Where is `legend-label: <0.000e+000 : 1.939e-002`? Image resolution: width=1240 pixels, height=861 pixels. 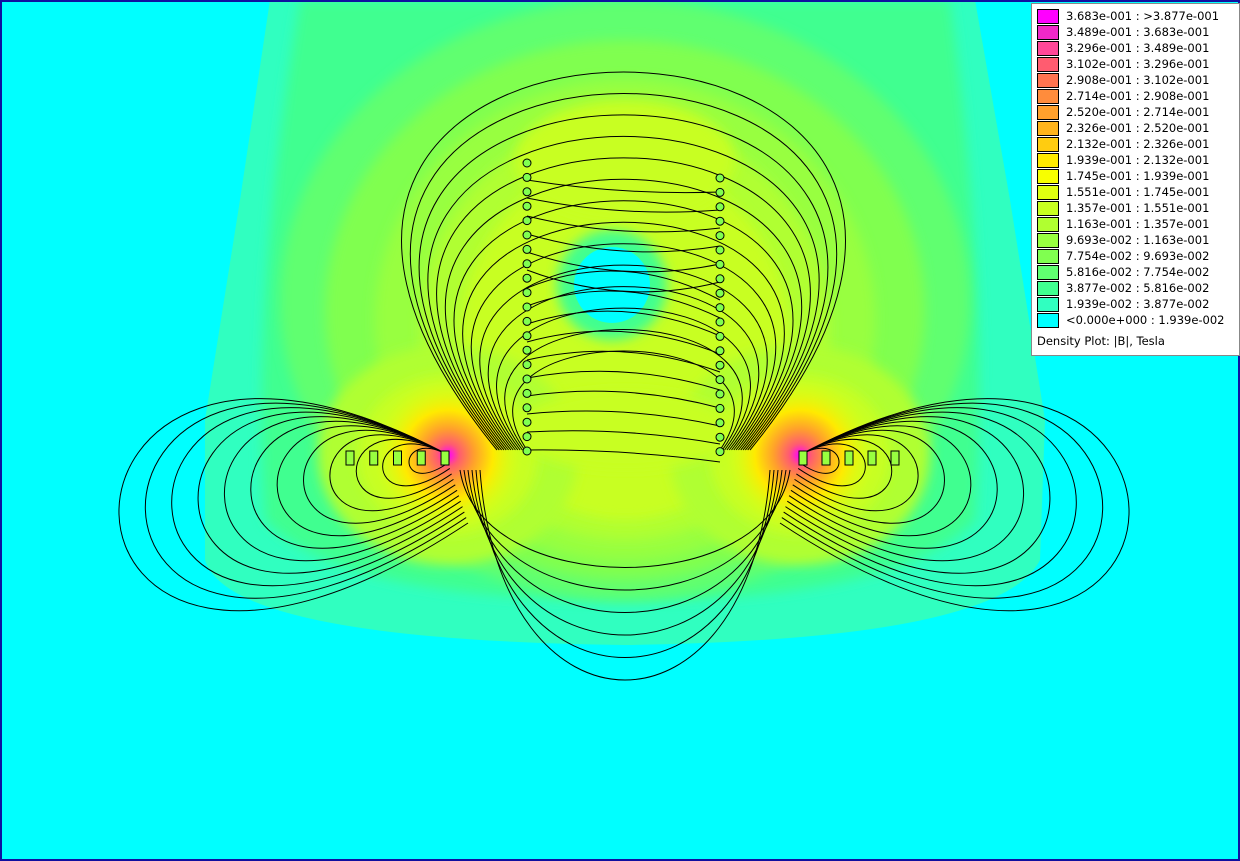
legend-label: <0.000e+000 : 1.939e-002 is located at coordinates (1145, 320).